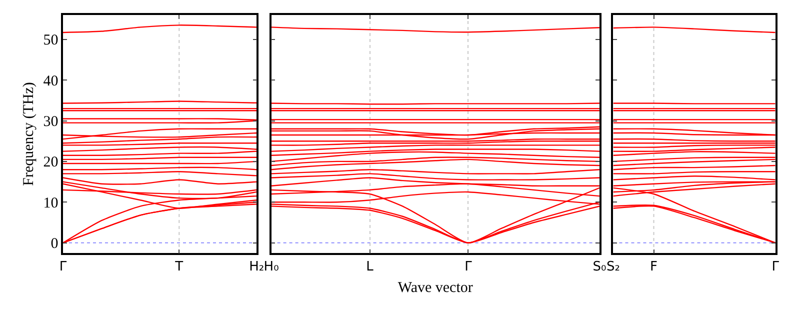 Image resolution: width=802 pixels, height=310 pixels. Describe the element at coordinates (599, 266) in the screenshot. I see `x-tick-label: S₀` at that location.